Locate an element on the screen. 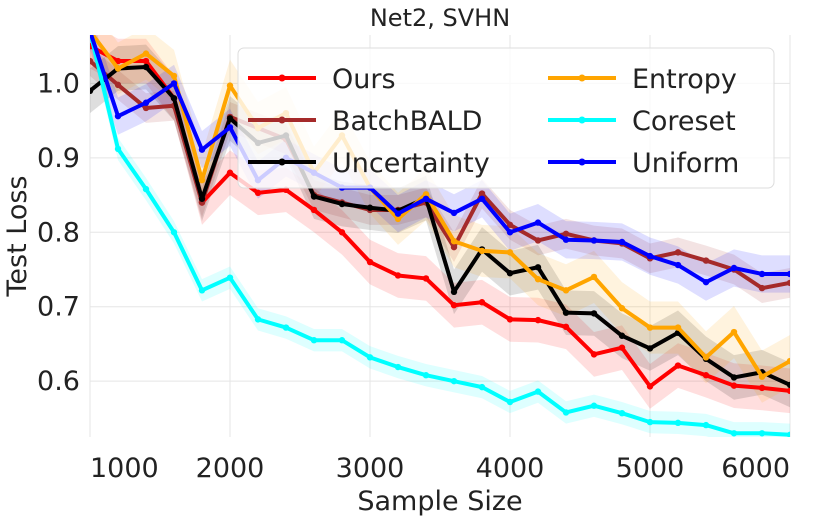 The image size is (831, 520). x-tick-label: 2000 is located at coordinates (230, 468).